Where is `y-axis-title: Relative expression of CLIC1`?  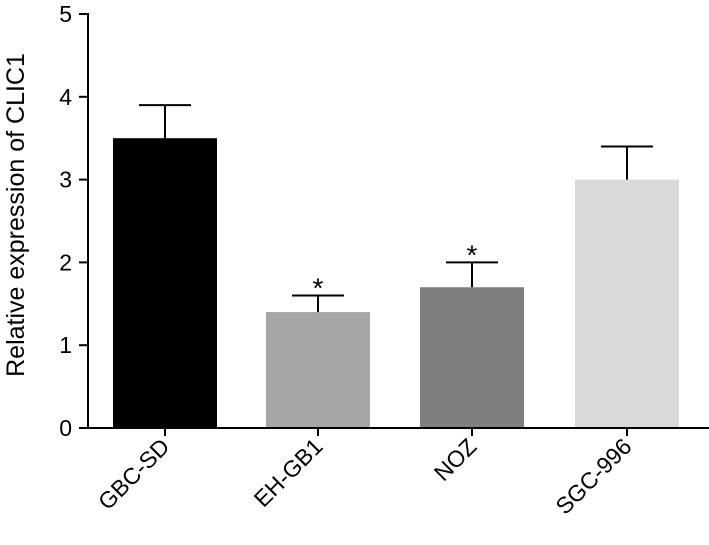 y-axis-title: Relative expression of CLIC1 is located at coordinates (16, 215).